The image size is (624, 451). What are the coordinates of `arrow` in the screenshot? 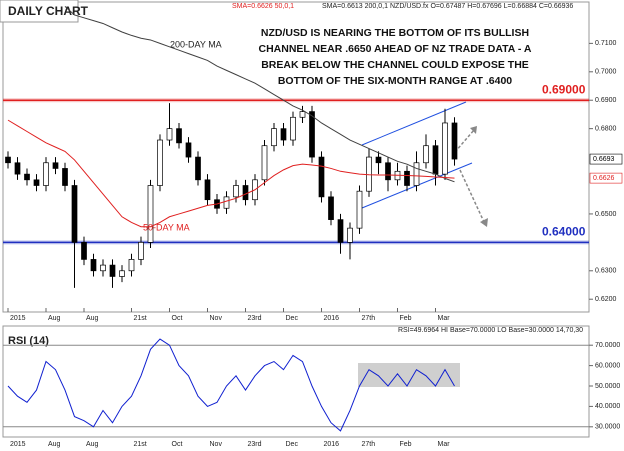 It's located at (472, 196).